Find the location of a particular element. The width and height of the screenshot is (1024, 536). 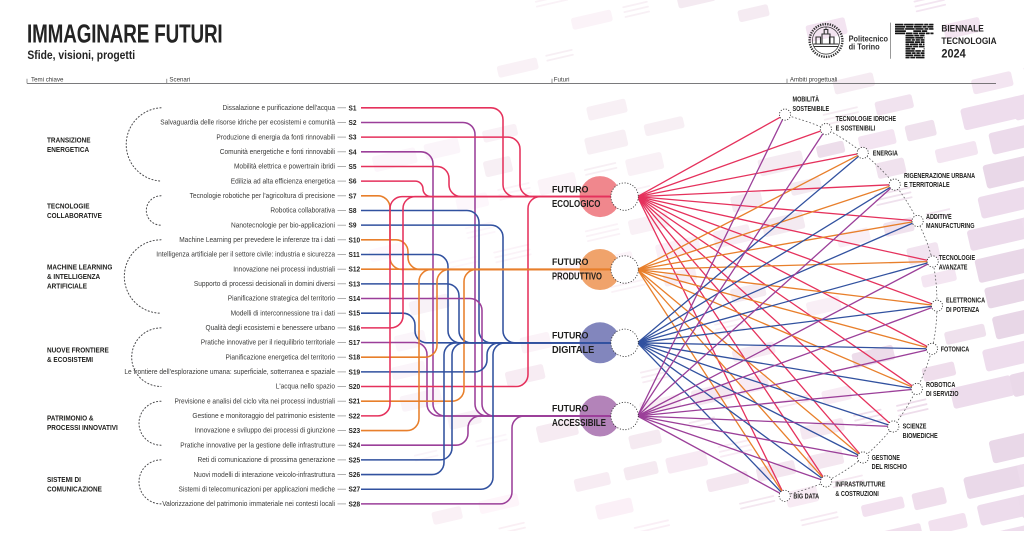

svg-text: S17 is located at coordinates (355, 343).